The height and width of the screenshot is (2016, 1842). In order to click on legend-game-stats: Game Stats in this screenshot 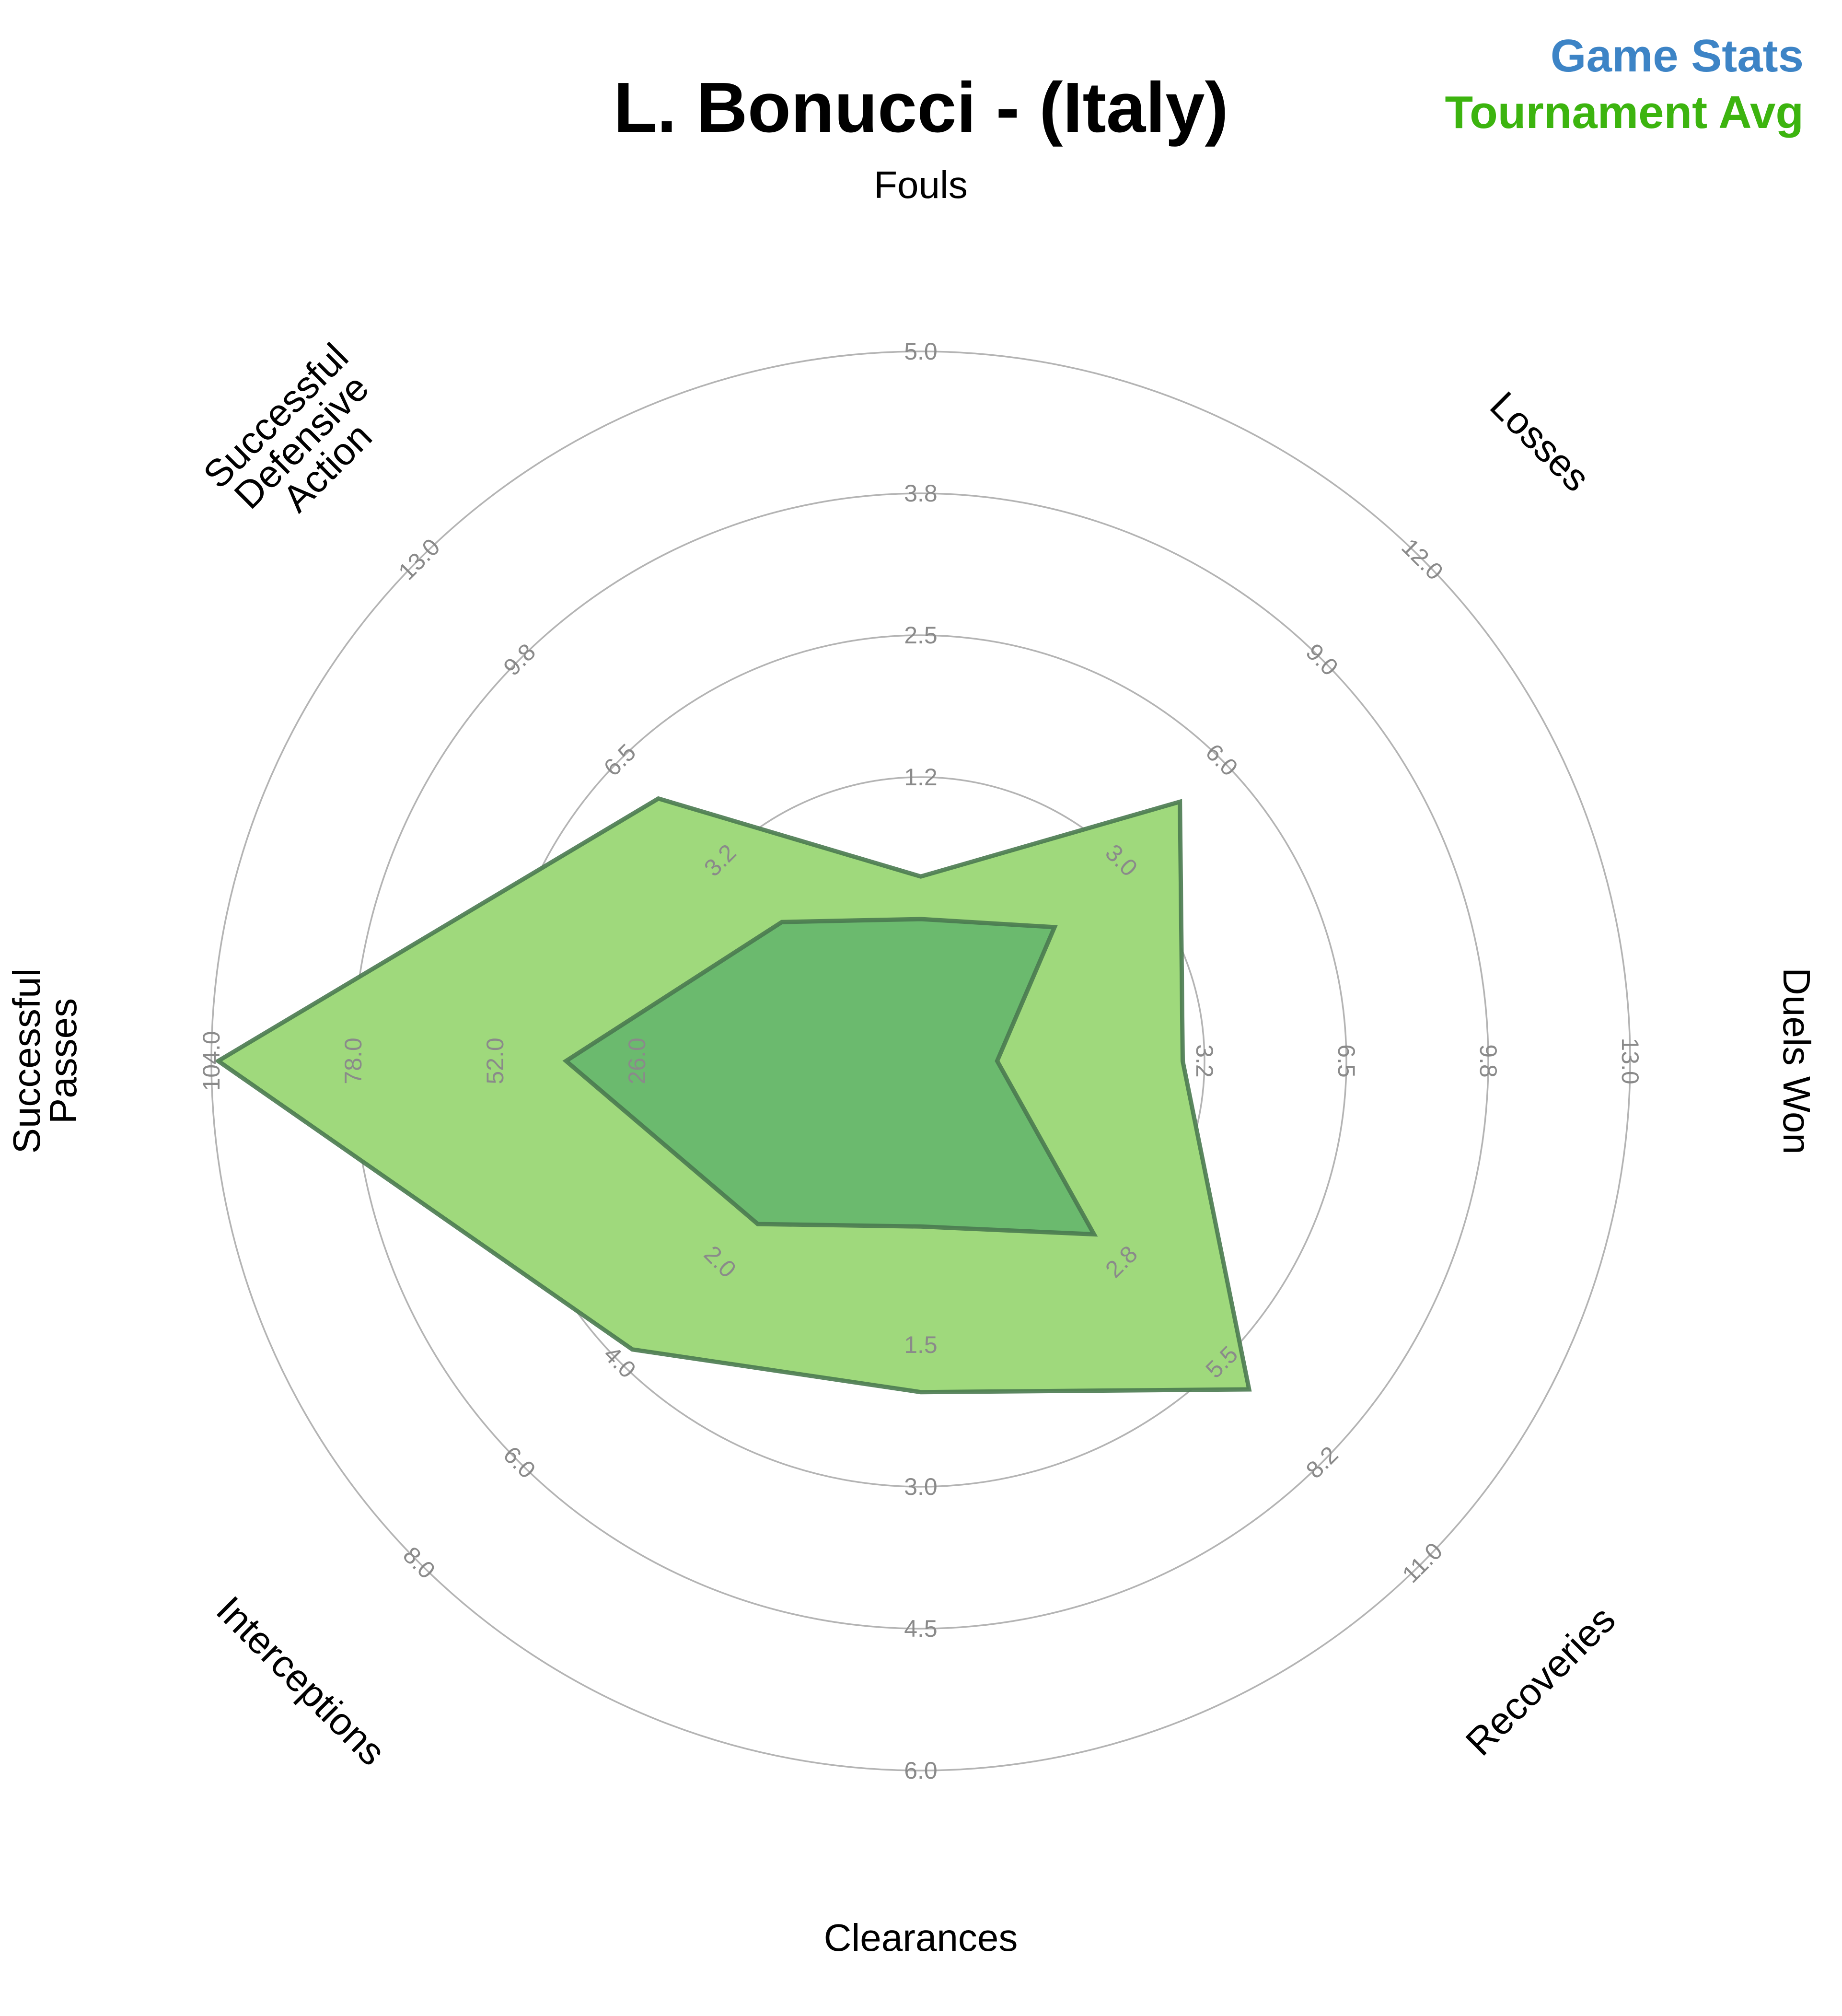, I will do `click(1677, 56)`.